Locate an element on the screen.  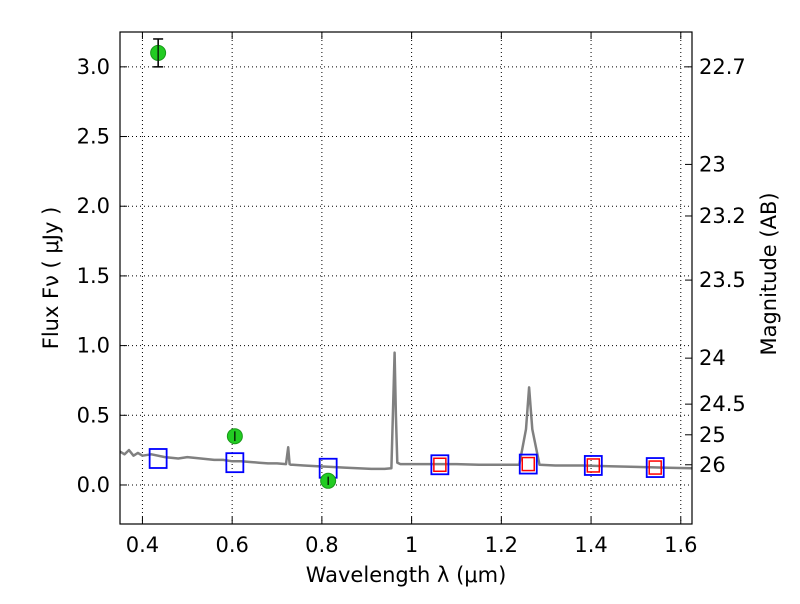
y2-tick-label: 23 is located at coordinates (712, 164).